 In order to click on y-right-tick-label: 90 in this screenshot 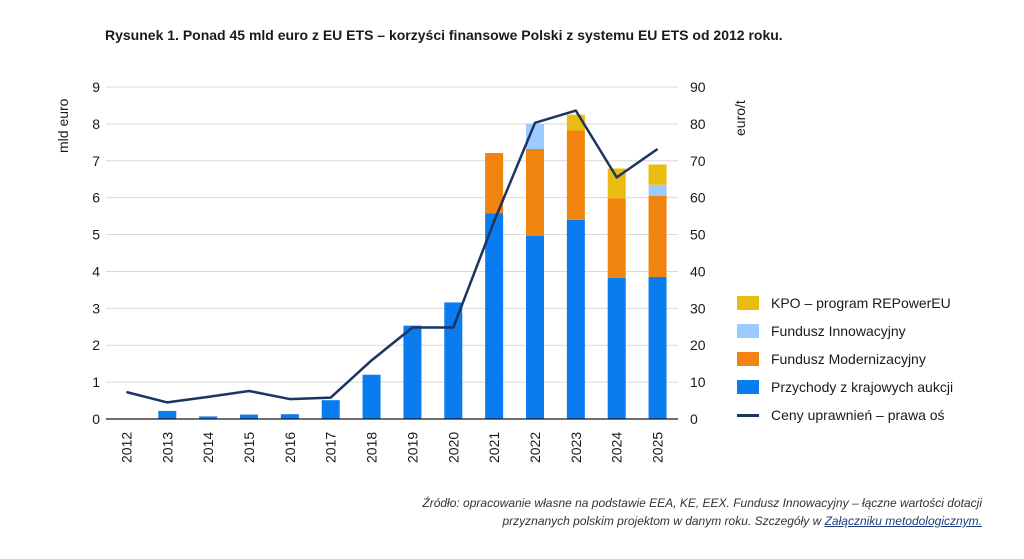, I will do `click(698, 87)`.